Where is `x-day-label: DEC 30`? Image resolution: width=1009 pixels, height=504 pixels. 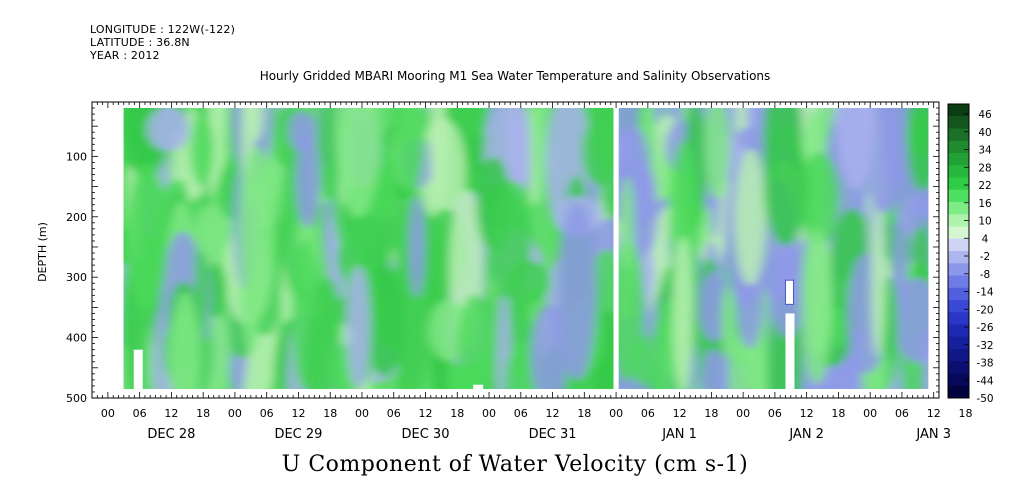
x-day-label: DEC 30 is located at coordinates (426, 434).